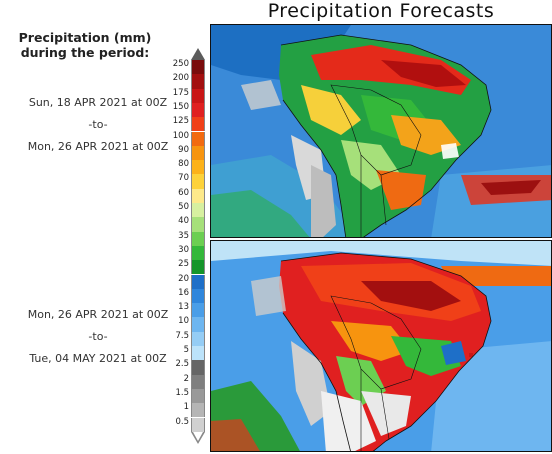 This screenshot has height=454, width=552. I want to click on colorbar-tick-label: 35, so click(183, 235).